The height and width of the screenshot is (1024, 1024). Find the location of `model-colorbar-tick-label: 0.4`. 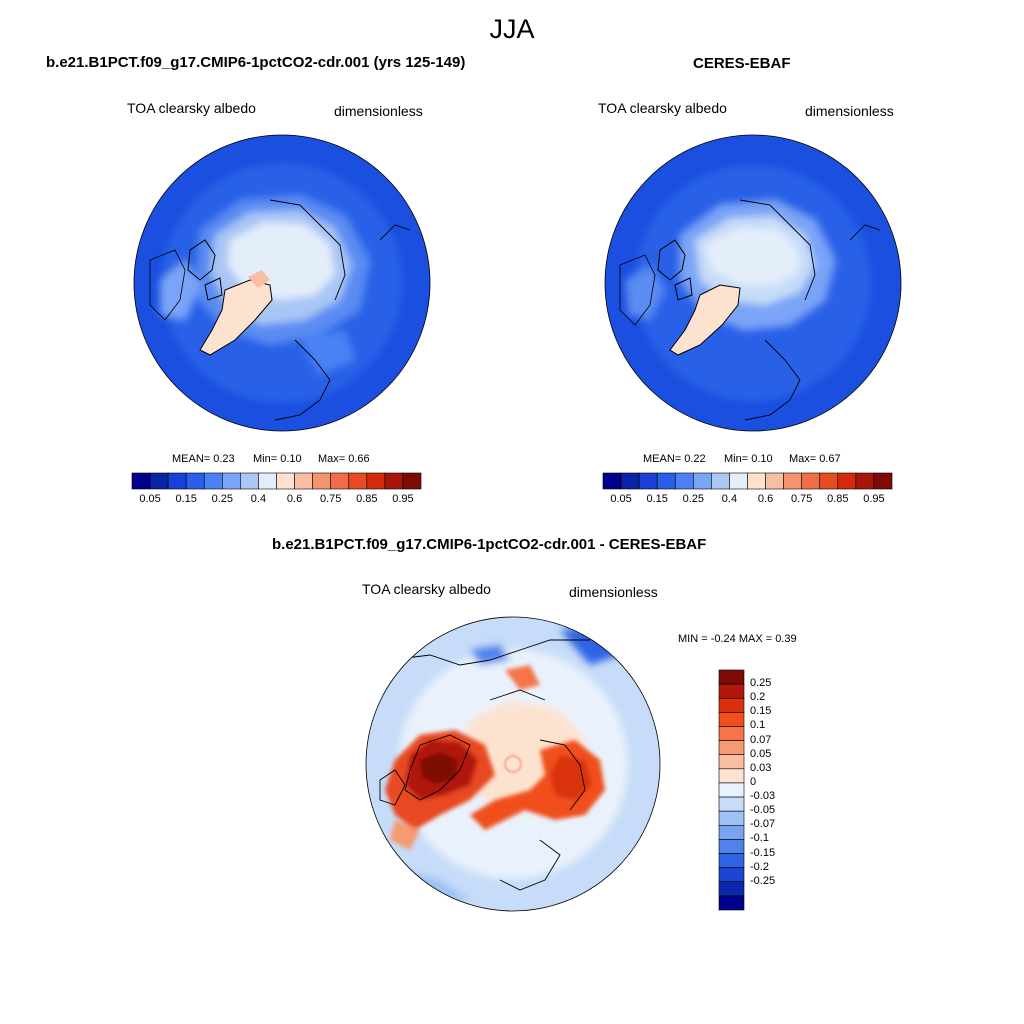

model-colorbar-tick-label: 0.4 is located at coordinates (258, 499).